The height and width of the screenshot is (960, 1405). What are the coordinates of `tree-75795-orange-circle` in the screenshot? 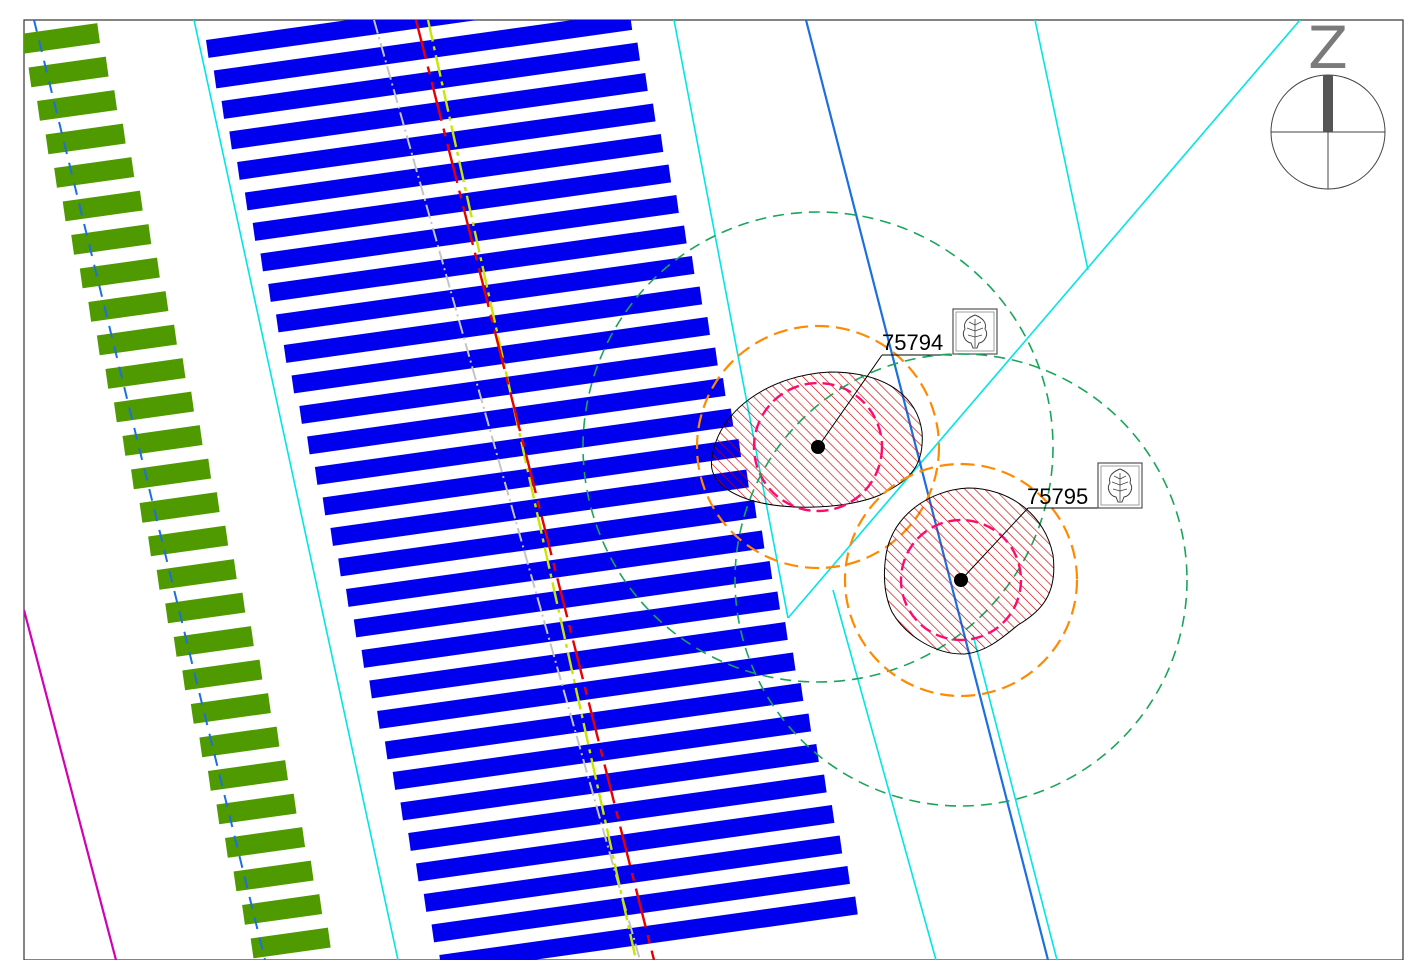 It's located at (961, 580).